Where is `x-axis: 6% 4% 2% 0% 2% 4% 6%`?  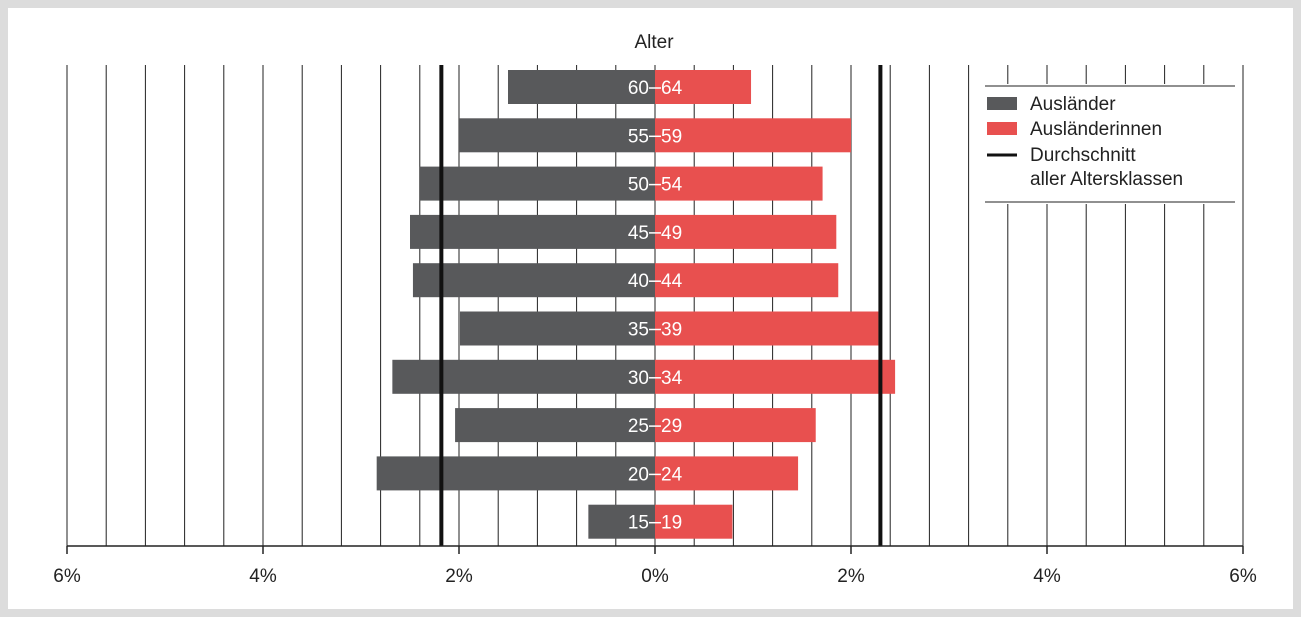
x-axis: 6% 4% 2% 0% 2% 4% 6% is located at coordinates (655, 566).